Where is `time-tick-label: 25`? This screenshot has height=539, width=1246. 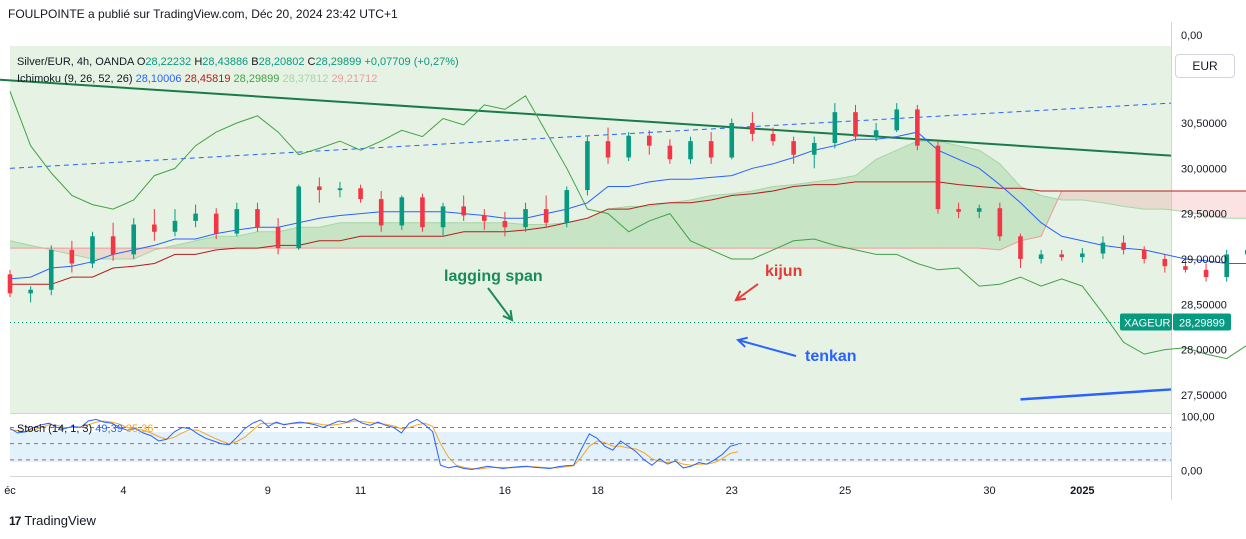 time-tick-label: 25 is located at coordinates (845, 491).